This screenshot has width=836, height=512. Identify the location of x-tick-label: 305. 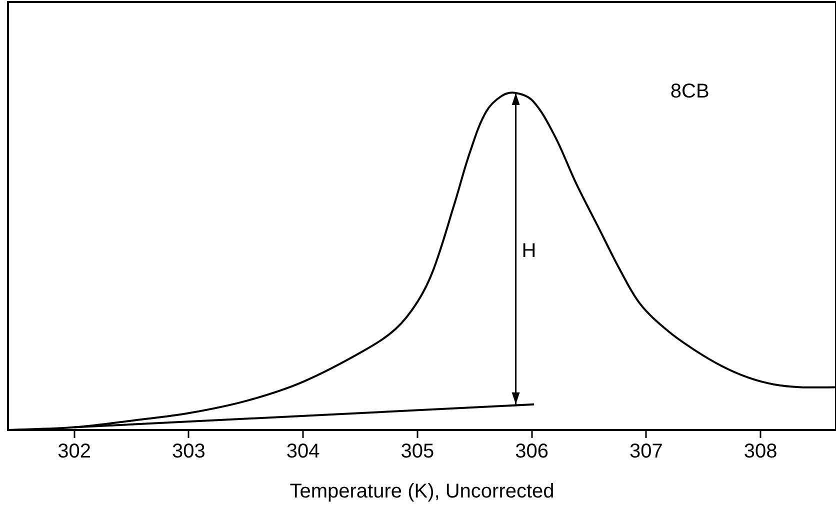
(417, 451).